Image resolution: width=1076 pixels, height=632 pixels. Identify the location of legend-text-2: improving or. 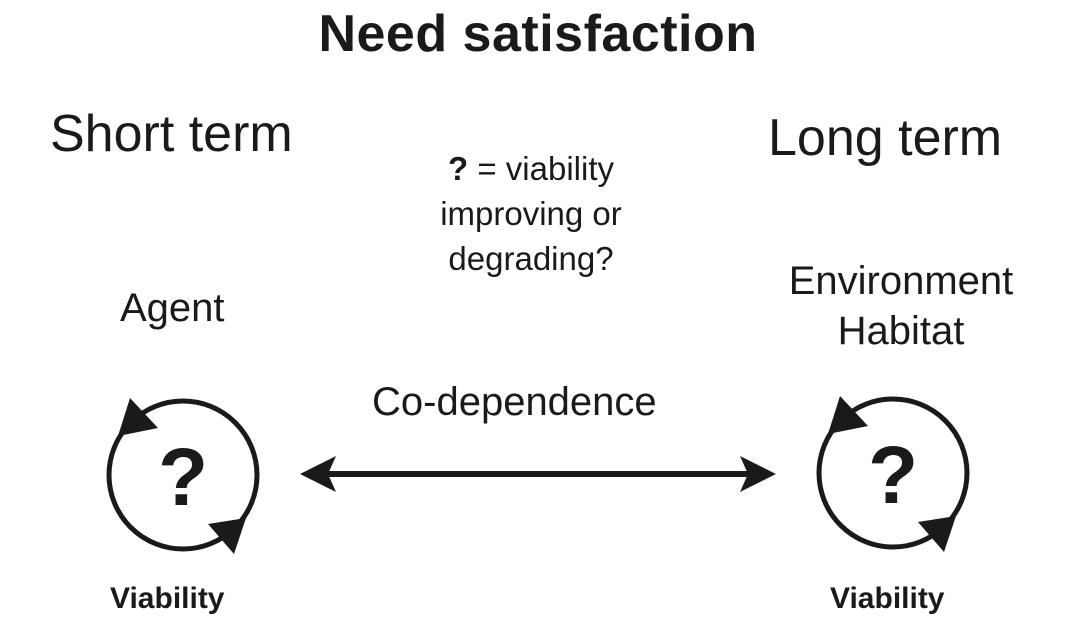
(531, 213).